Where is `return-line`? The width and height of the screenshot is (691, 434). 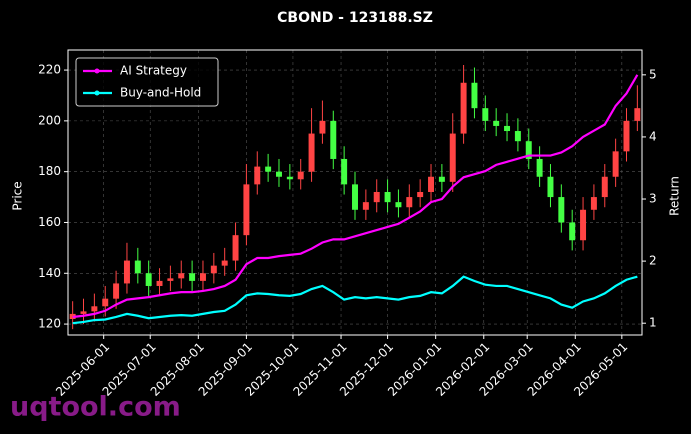 return-line is located at coordinates (355, 300).